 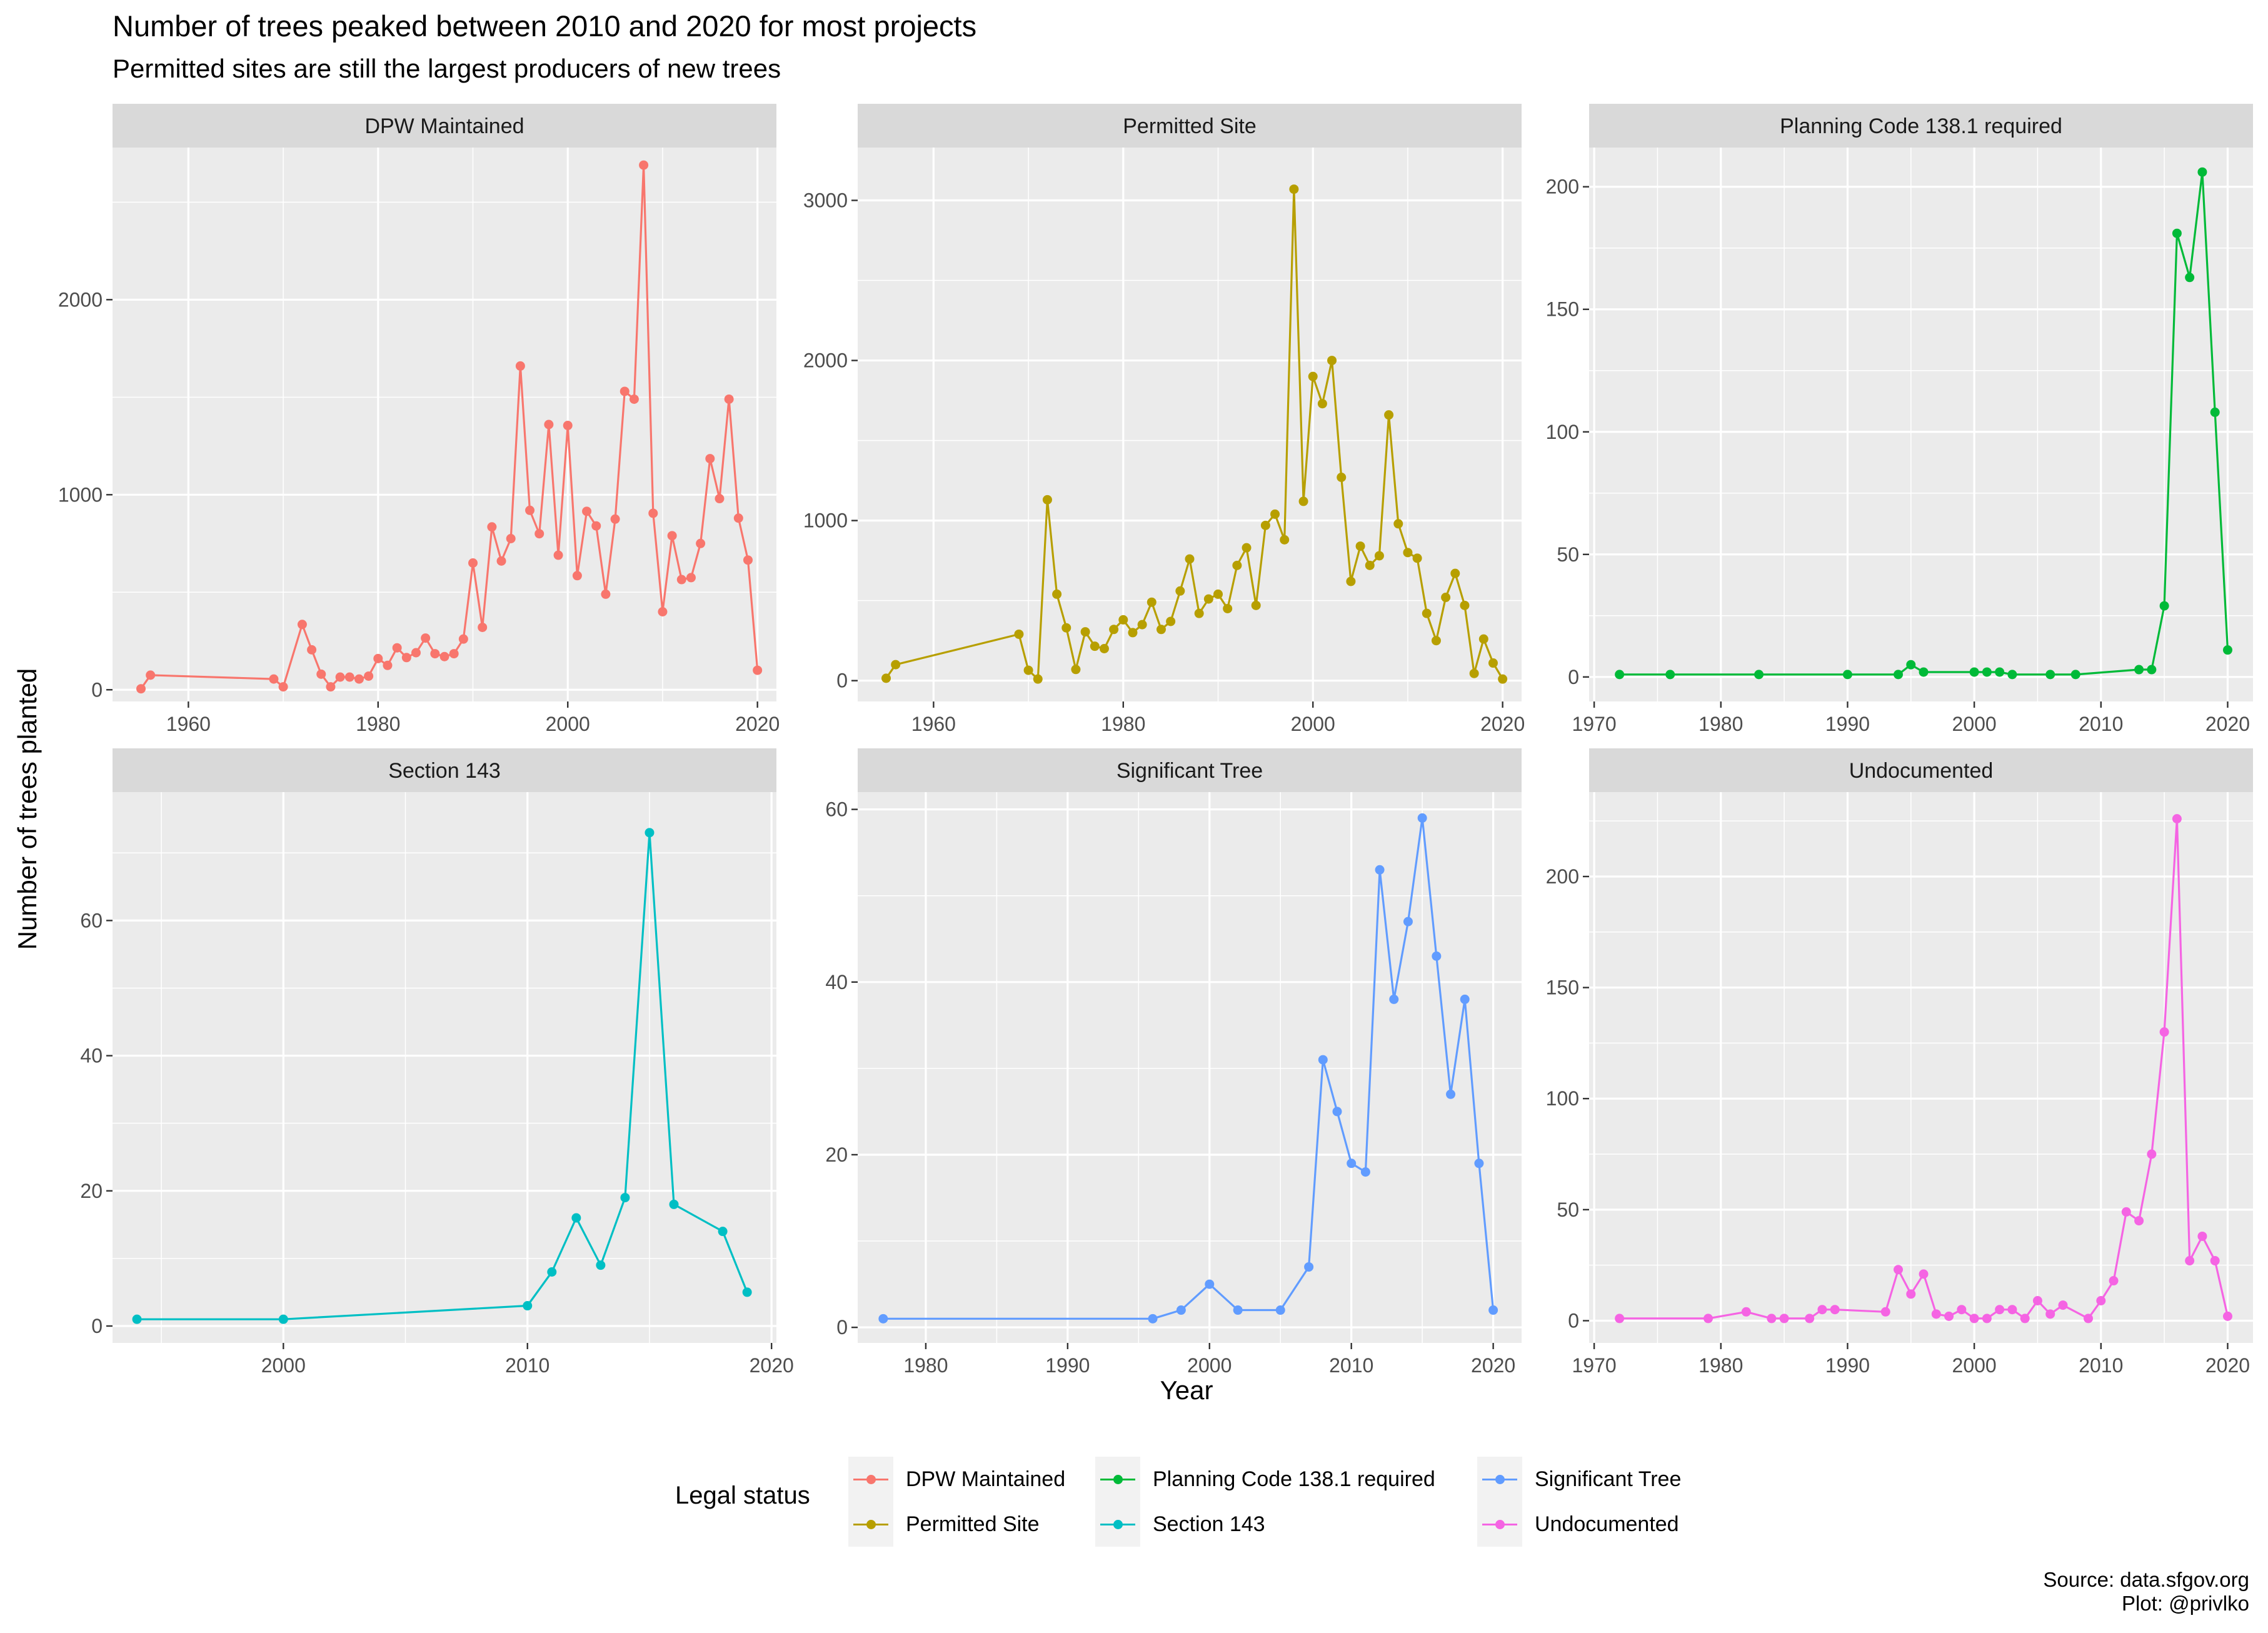 I want to click on facet-strip-label: DPW Maintained, so click(x=444, y=126).